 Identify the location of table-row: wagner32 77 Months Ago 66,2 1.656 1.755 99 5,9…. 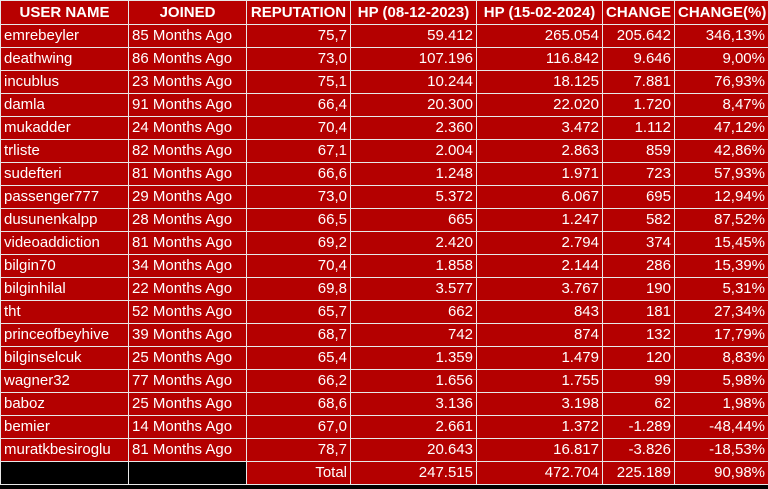
(384, 381).